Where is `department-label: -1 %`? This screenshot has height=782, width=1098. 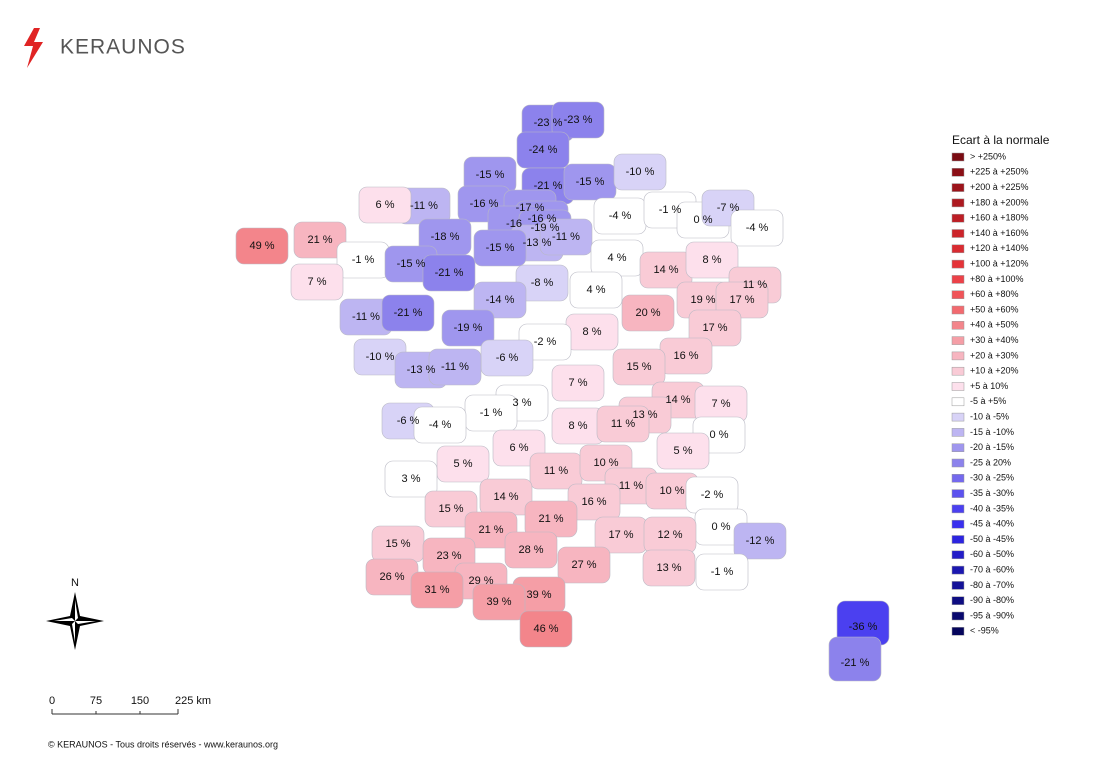 department-label: -1 % is located at coordinates (670, 210).